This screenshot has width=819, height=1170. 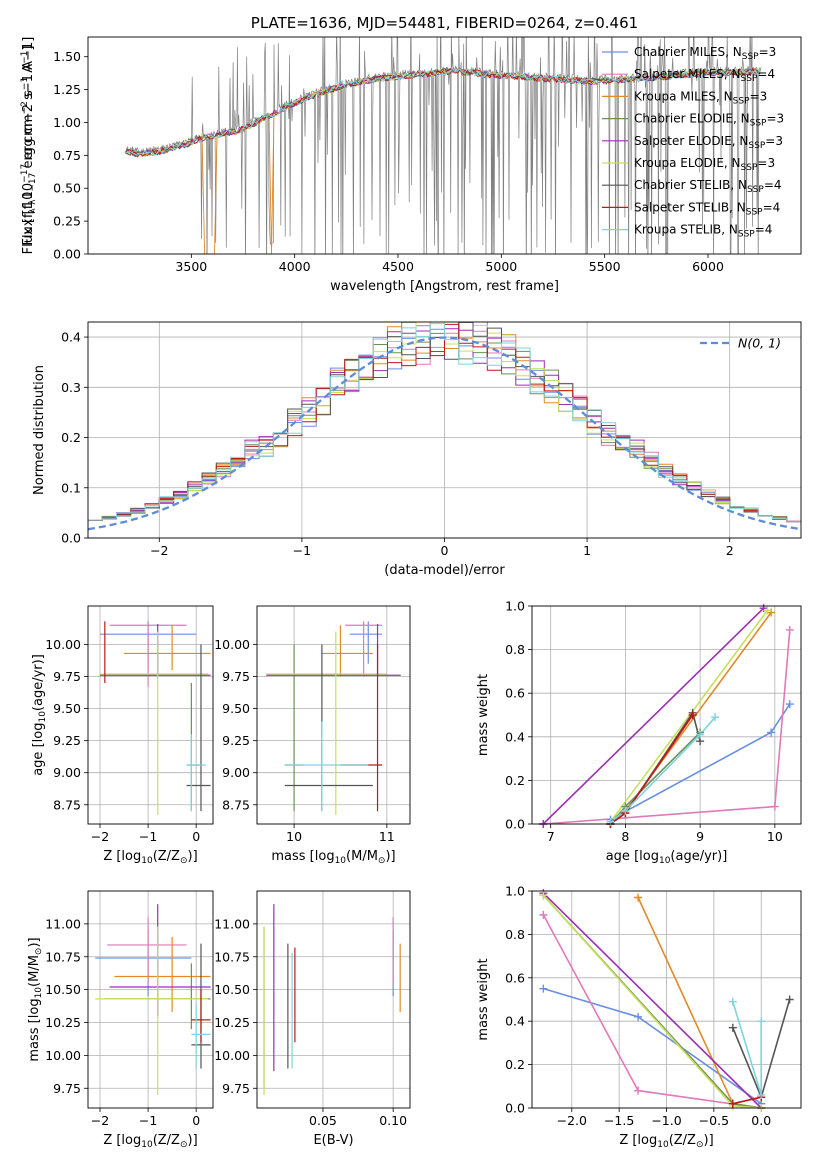 I want to click on legend-entry: Kroupa ELODIE, NSSP=3, so click(x=704, y=164).